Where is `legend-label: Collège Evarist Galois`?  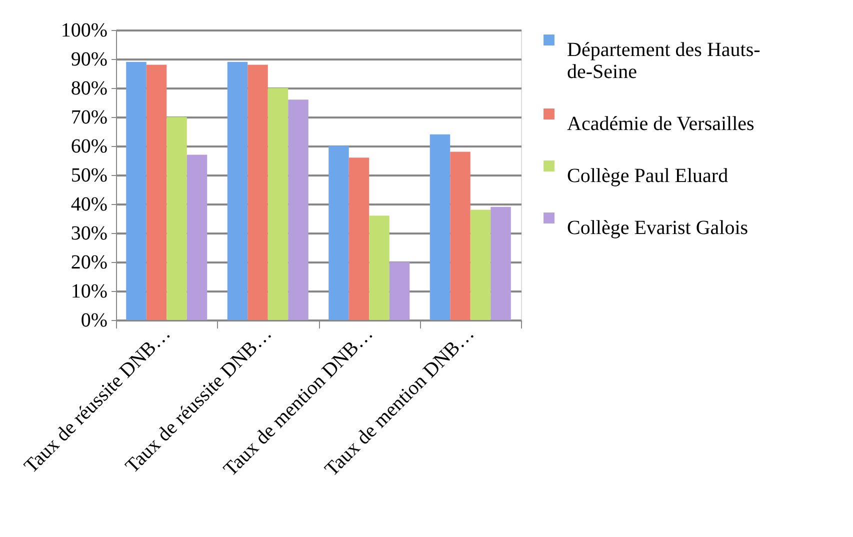 legend-label: Collège Evarist Galois is located at coordinates (657, 228).